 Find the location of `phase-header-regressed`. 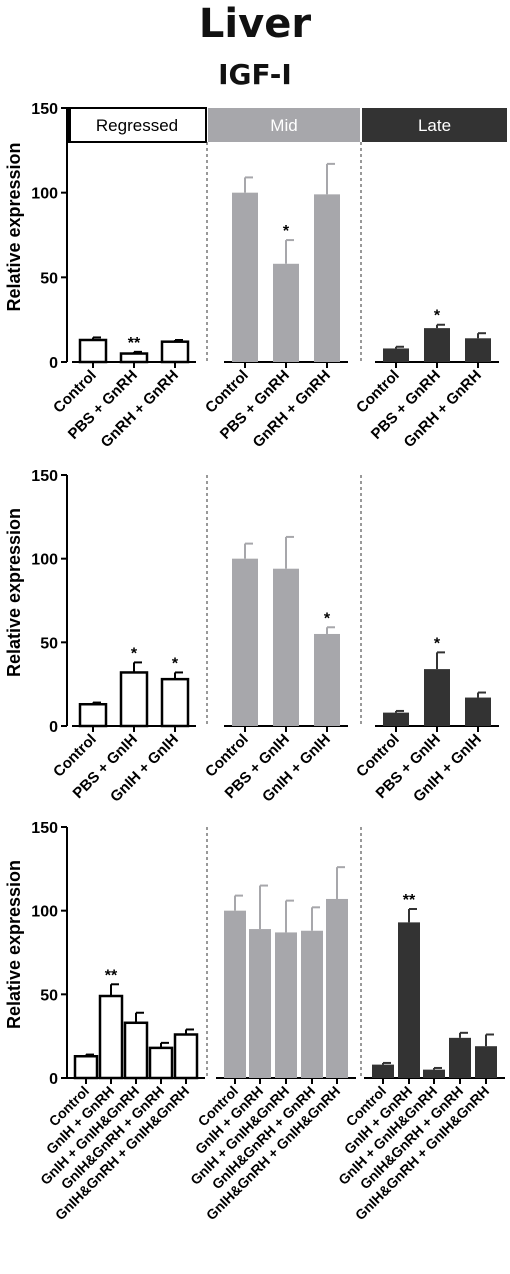

phase-header-regressed is located at coordinates (137, 125).